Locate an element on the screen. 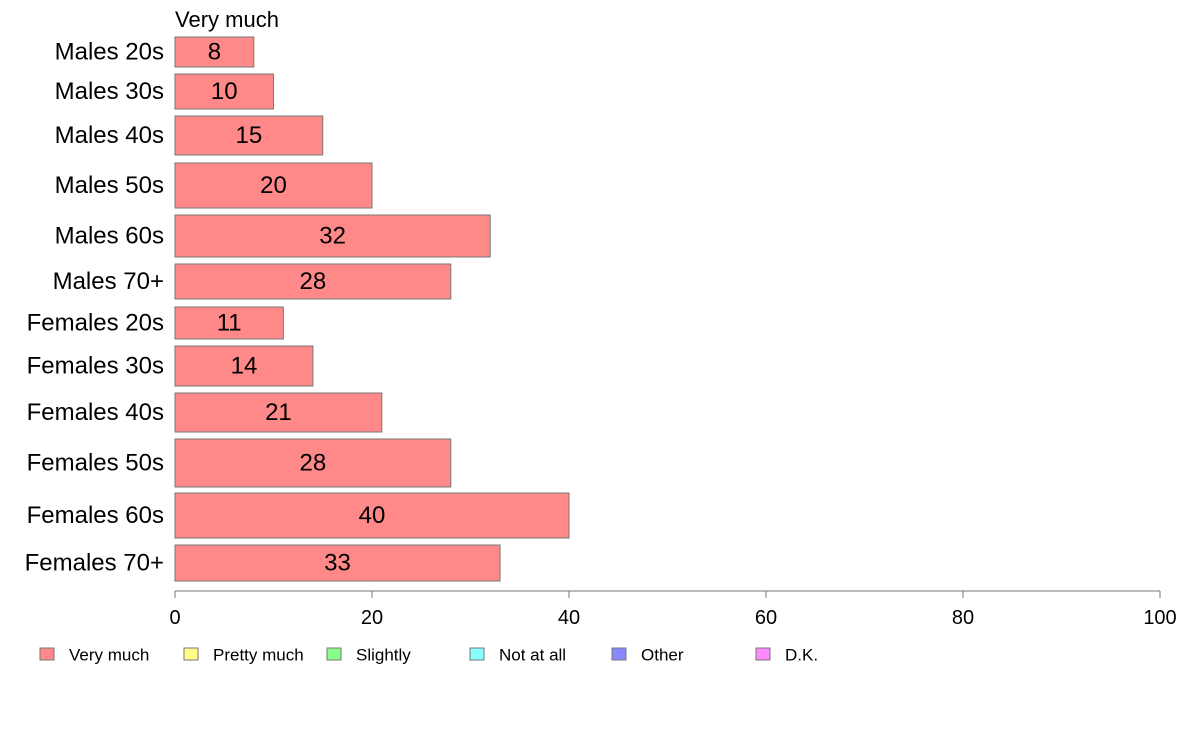 This screenshot has height=736, width=1188. bar-value-label: 33 is located at coordinates (337, 563).